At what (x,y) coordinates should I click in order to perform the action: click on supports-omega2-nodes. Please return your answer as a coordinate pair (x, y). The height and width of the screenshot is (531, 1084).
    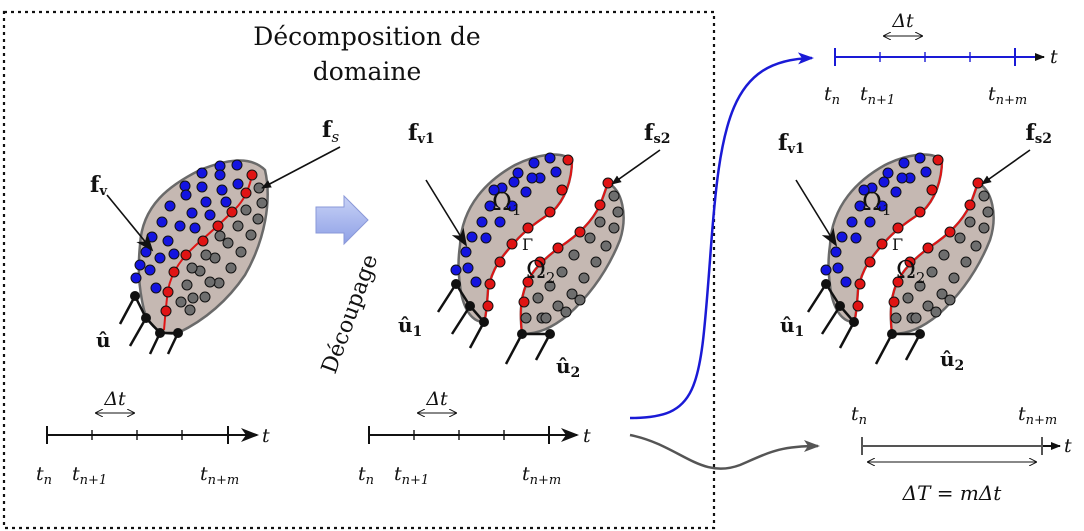
    Looking at the image, I should click on (536, 334).